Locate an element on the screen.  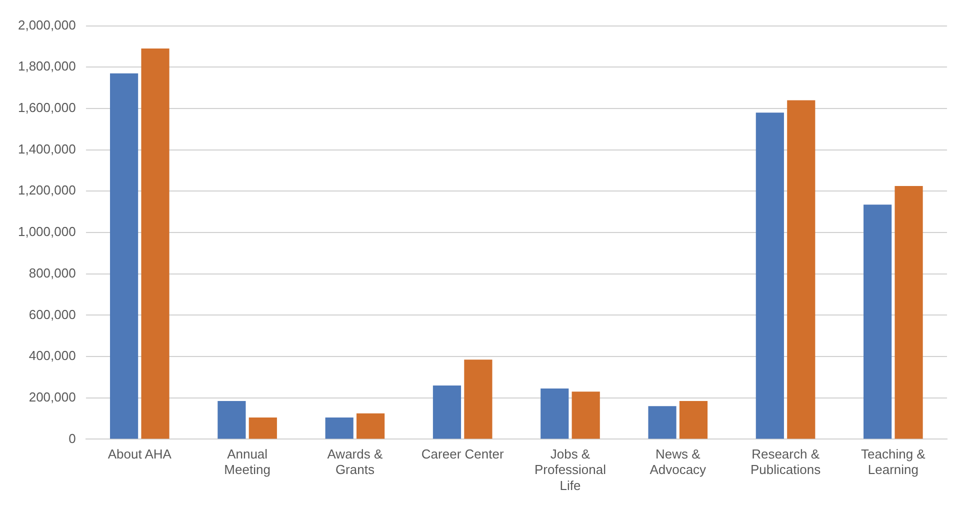
y-tick-label: 1,200,000 is located at coordinates (47, 190).